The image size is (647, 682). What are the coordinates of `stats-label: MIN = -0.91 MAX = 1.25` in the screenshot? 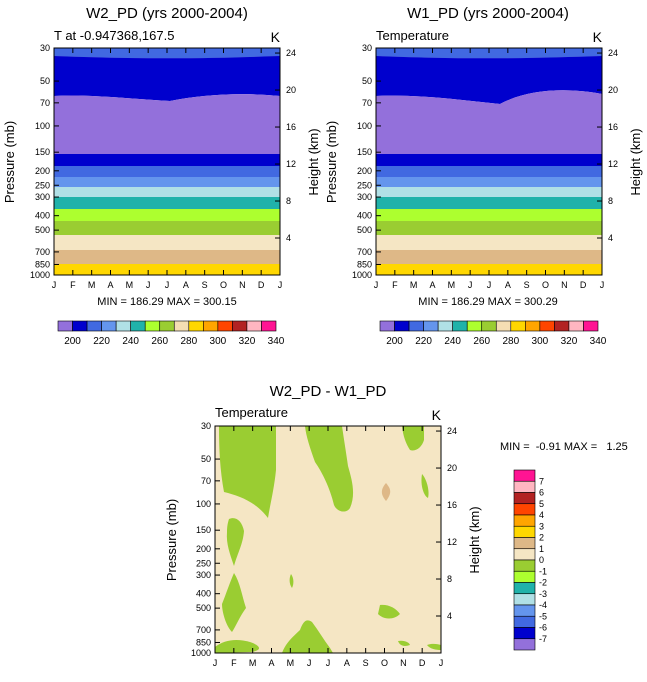 It's located at (564, 447).